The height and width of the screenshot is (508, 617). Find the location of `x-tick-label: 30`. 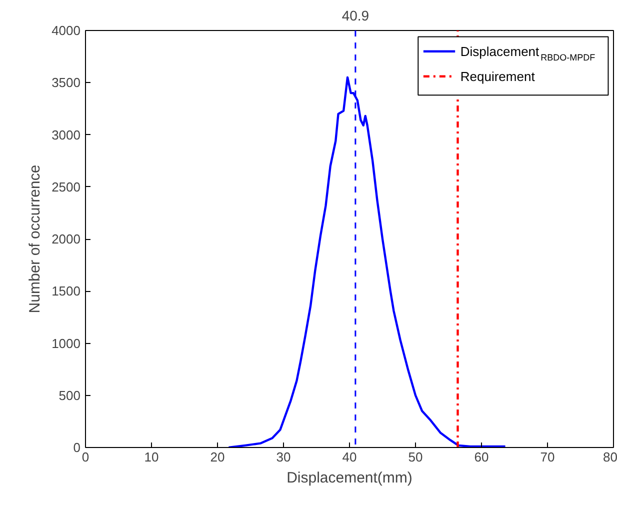

x-tick-label: 30 is located at coordinates (283, 457).